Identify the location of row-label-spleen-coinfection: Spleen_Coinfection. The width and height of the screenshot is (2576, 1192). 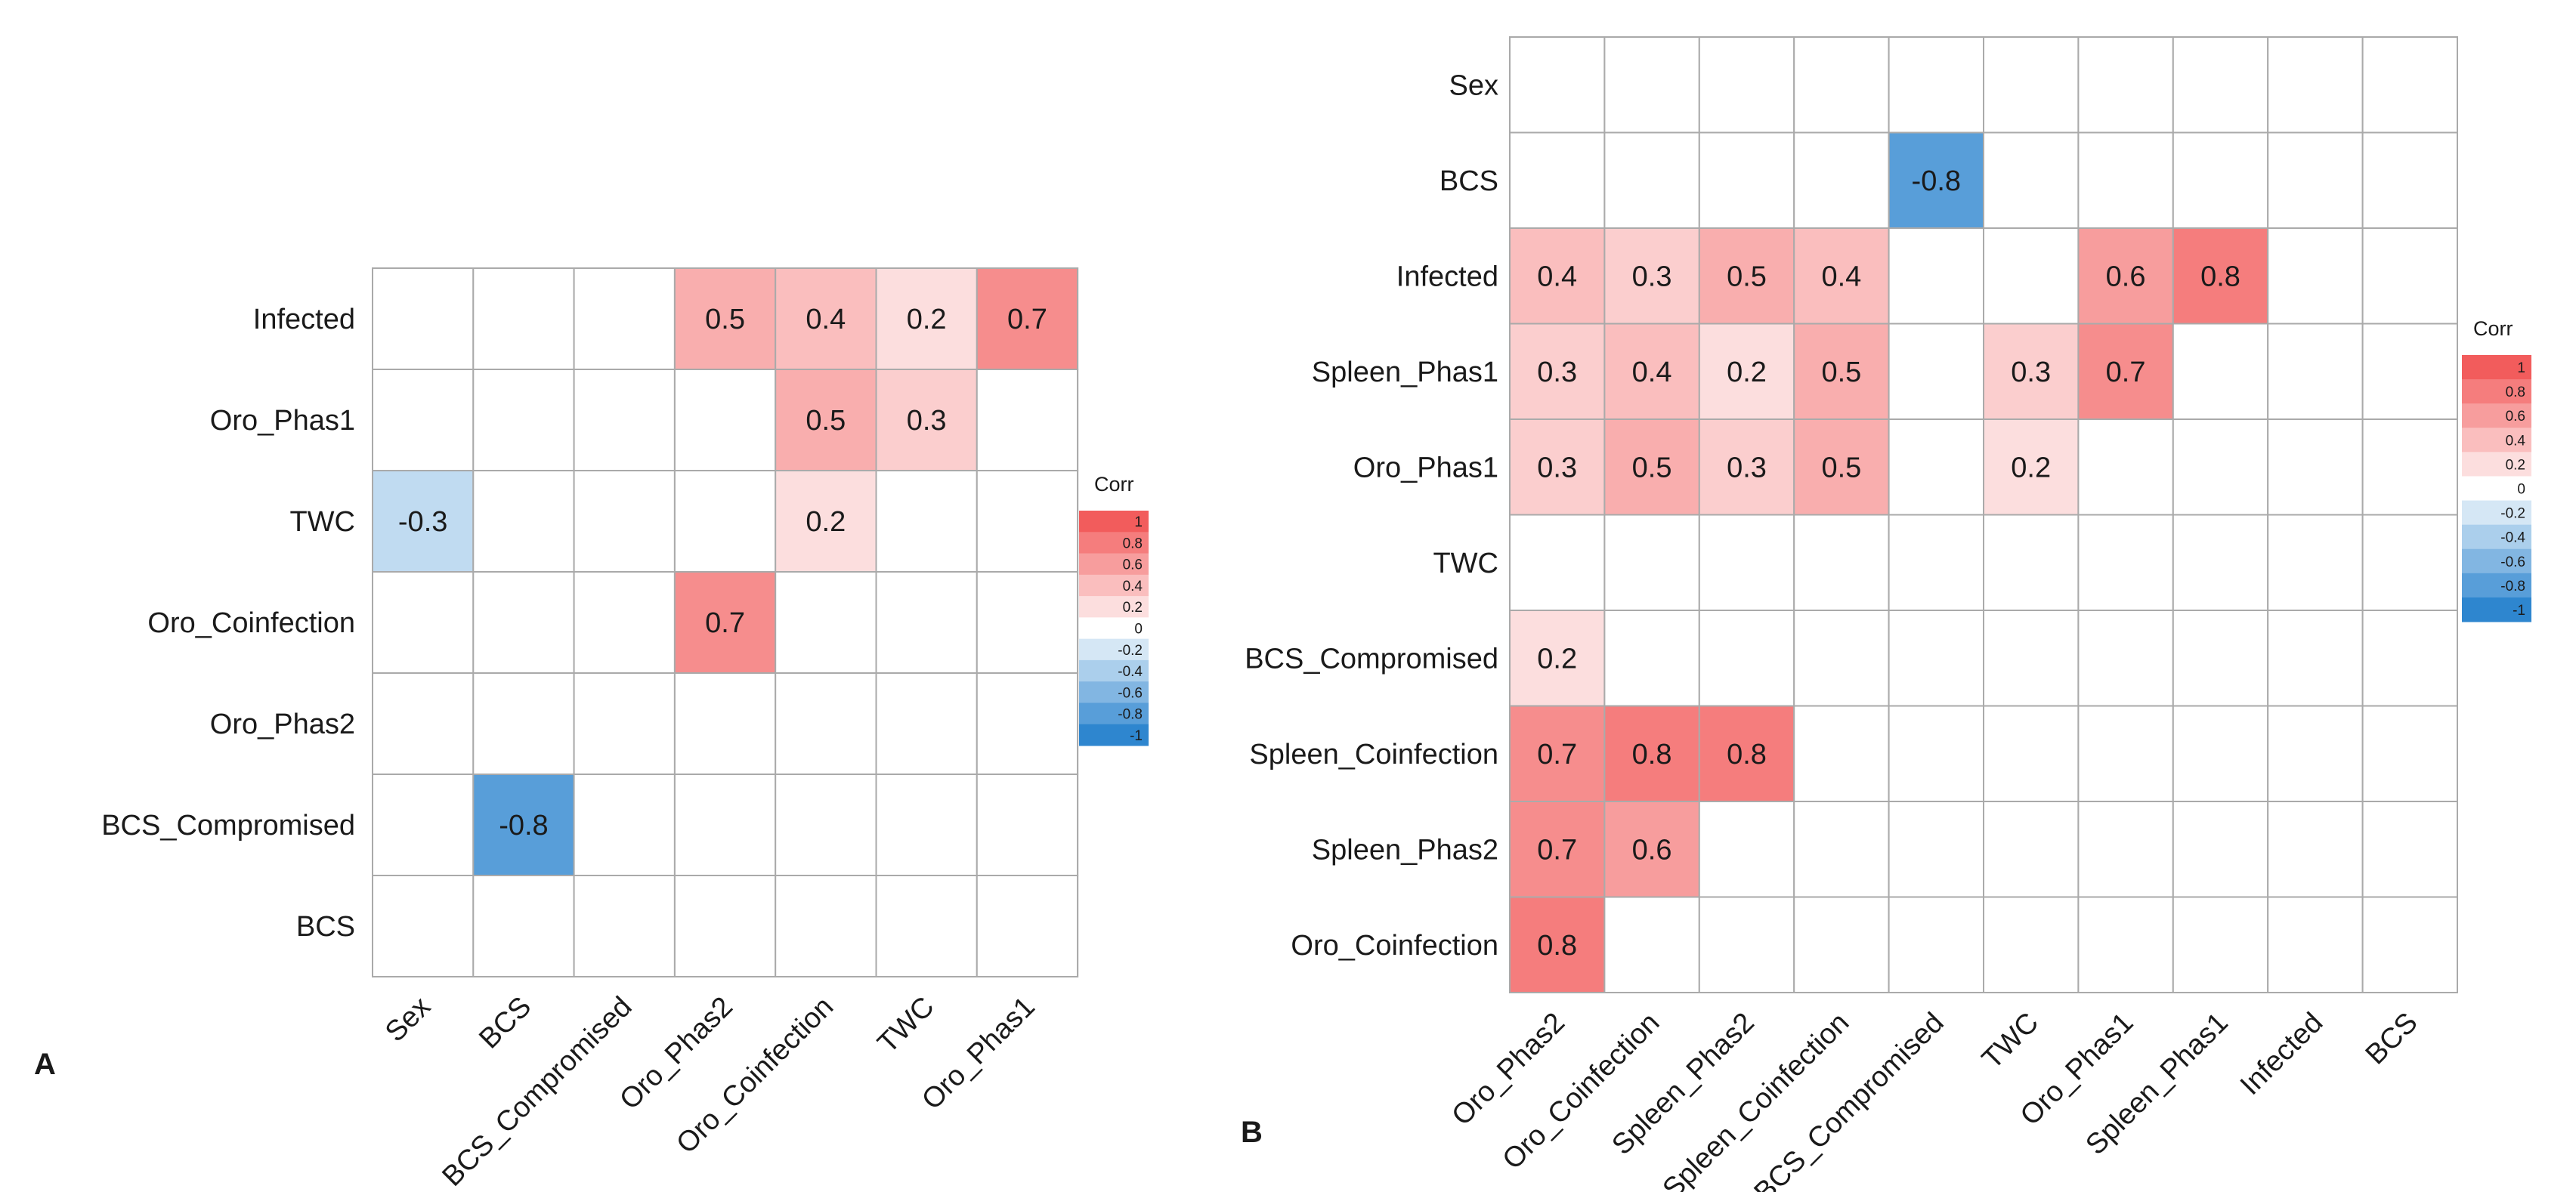
(1373, 754).